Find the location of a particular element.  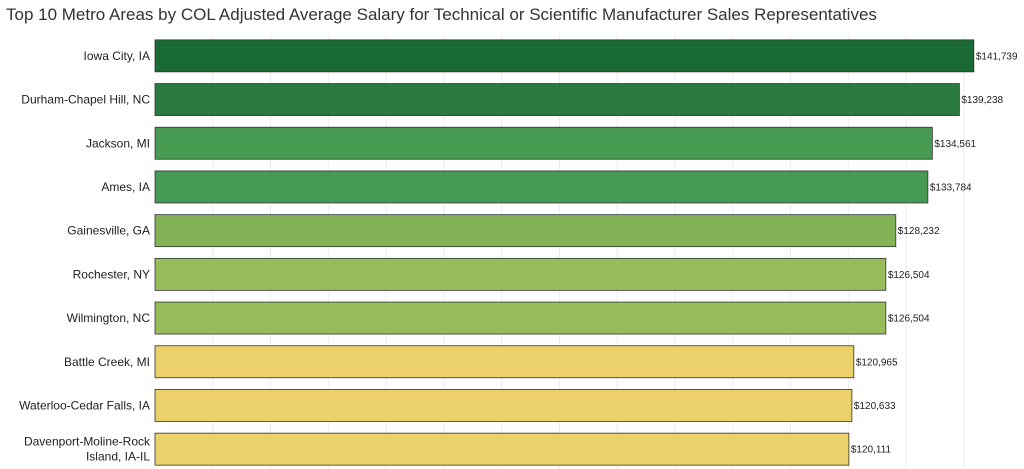

category-label: Jackson, MI is located at coordinates (118, 143).